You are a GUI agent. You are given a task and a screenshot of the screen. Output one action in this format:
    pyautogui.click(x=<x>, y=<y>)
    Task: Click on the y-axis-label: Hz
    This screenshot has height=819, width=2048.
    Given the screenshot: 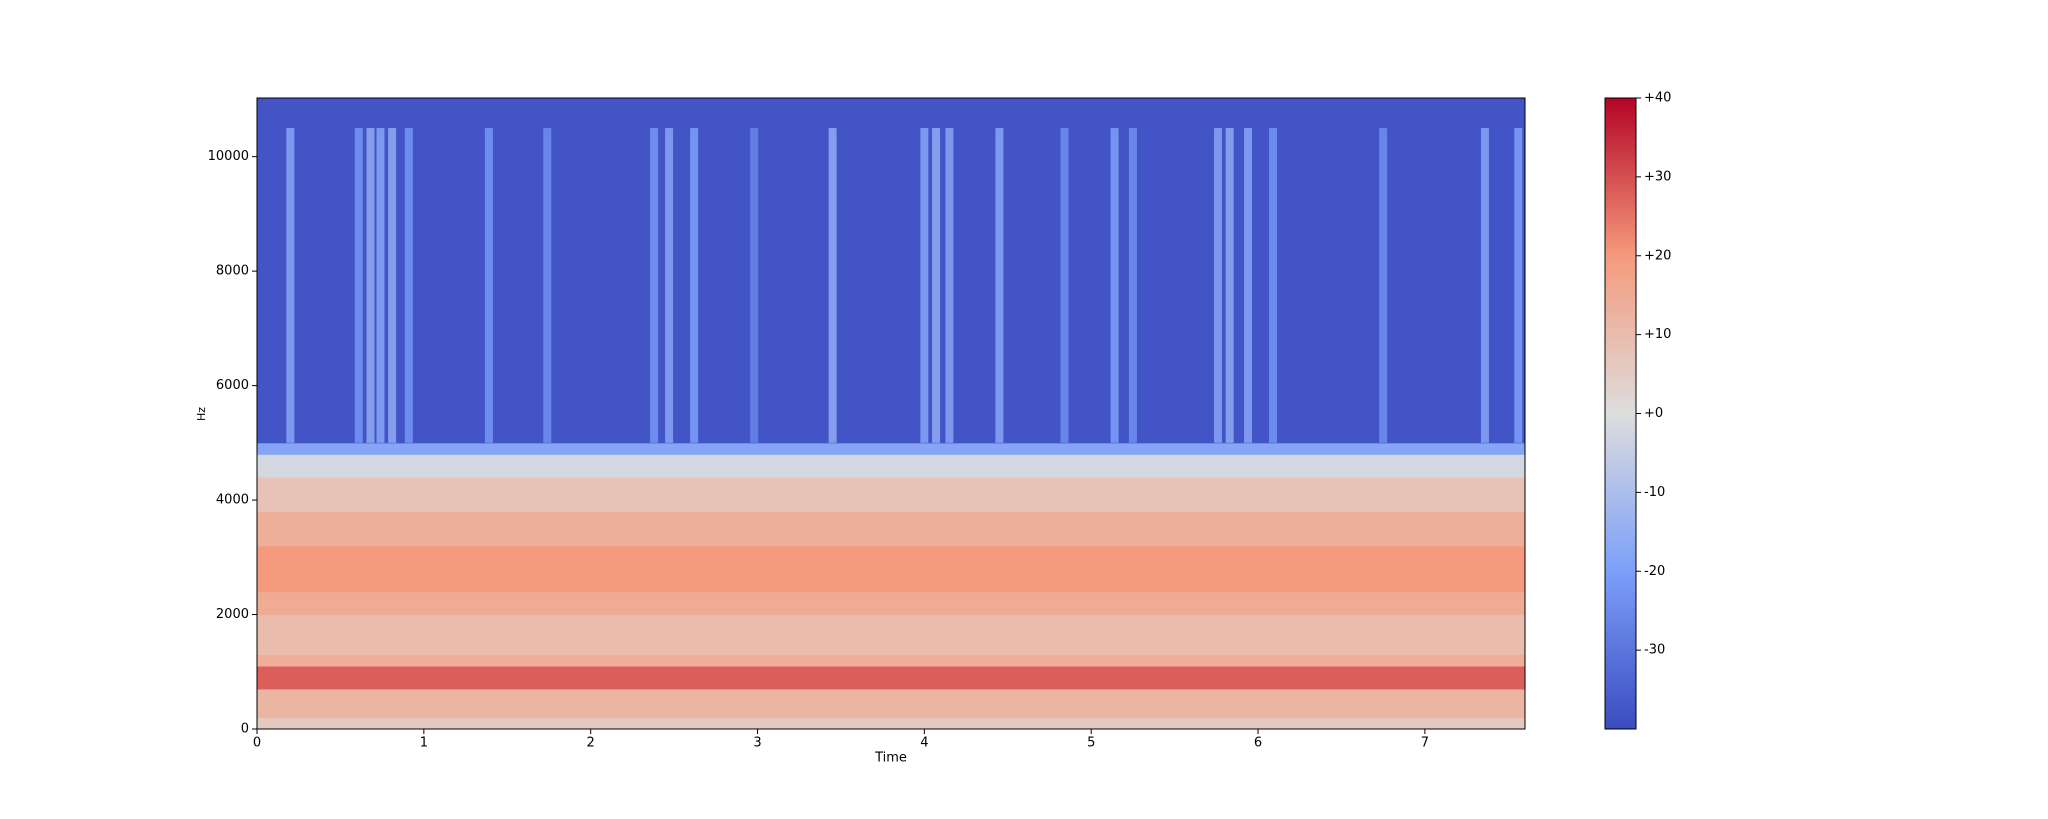 What is the action you would take?
    pyautogui.click(x=201, y=414)
    